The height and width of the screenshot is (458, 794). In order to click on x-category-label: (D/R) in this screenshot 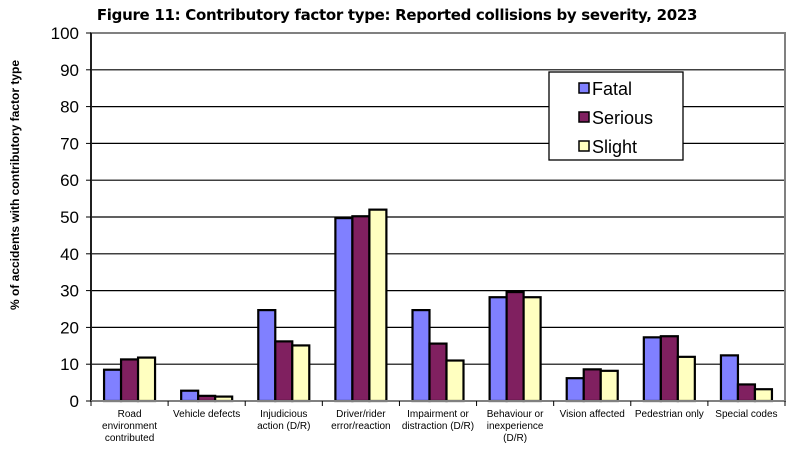, I will do `click(515, 438)`.